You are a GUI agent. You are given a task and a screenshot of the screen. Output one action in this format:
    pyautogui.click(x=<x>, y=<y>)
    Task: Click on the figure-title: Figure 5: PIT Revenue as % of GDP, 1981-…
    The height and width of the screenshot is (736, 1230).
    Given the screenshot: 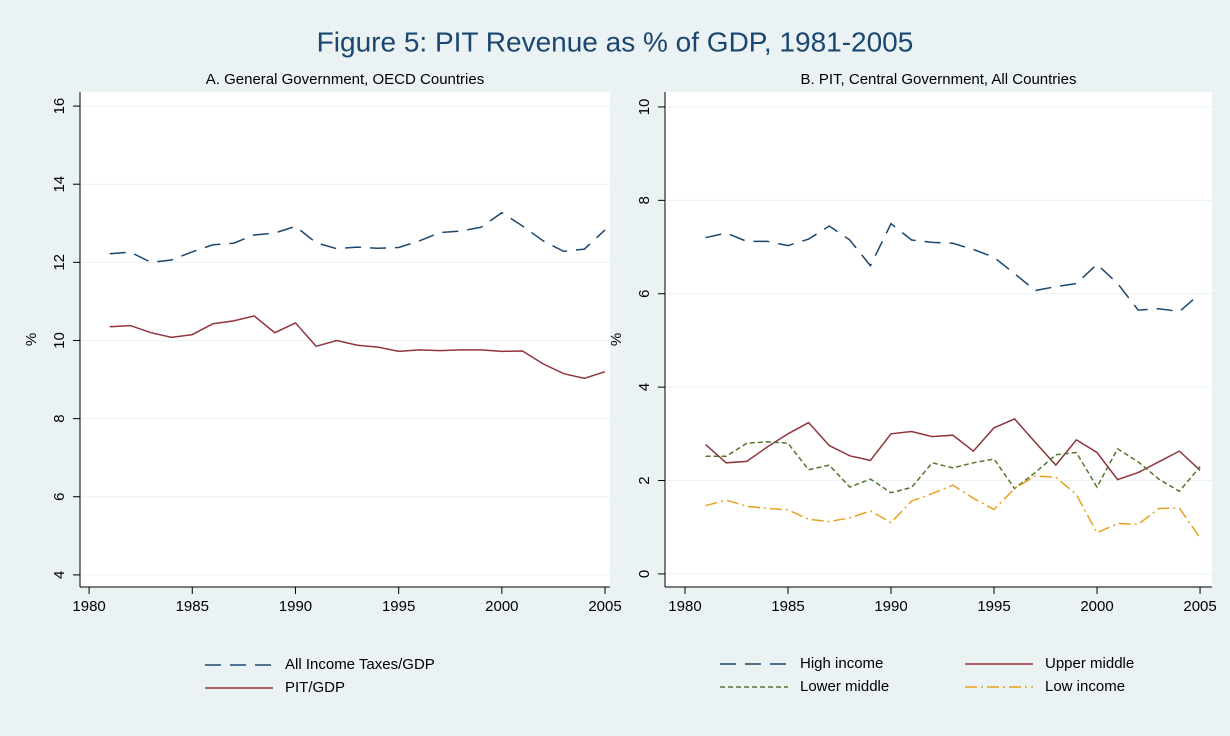 What is the action you would take?
    pyautogui.click(x=615, y=41)
    